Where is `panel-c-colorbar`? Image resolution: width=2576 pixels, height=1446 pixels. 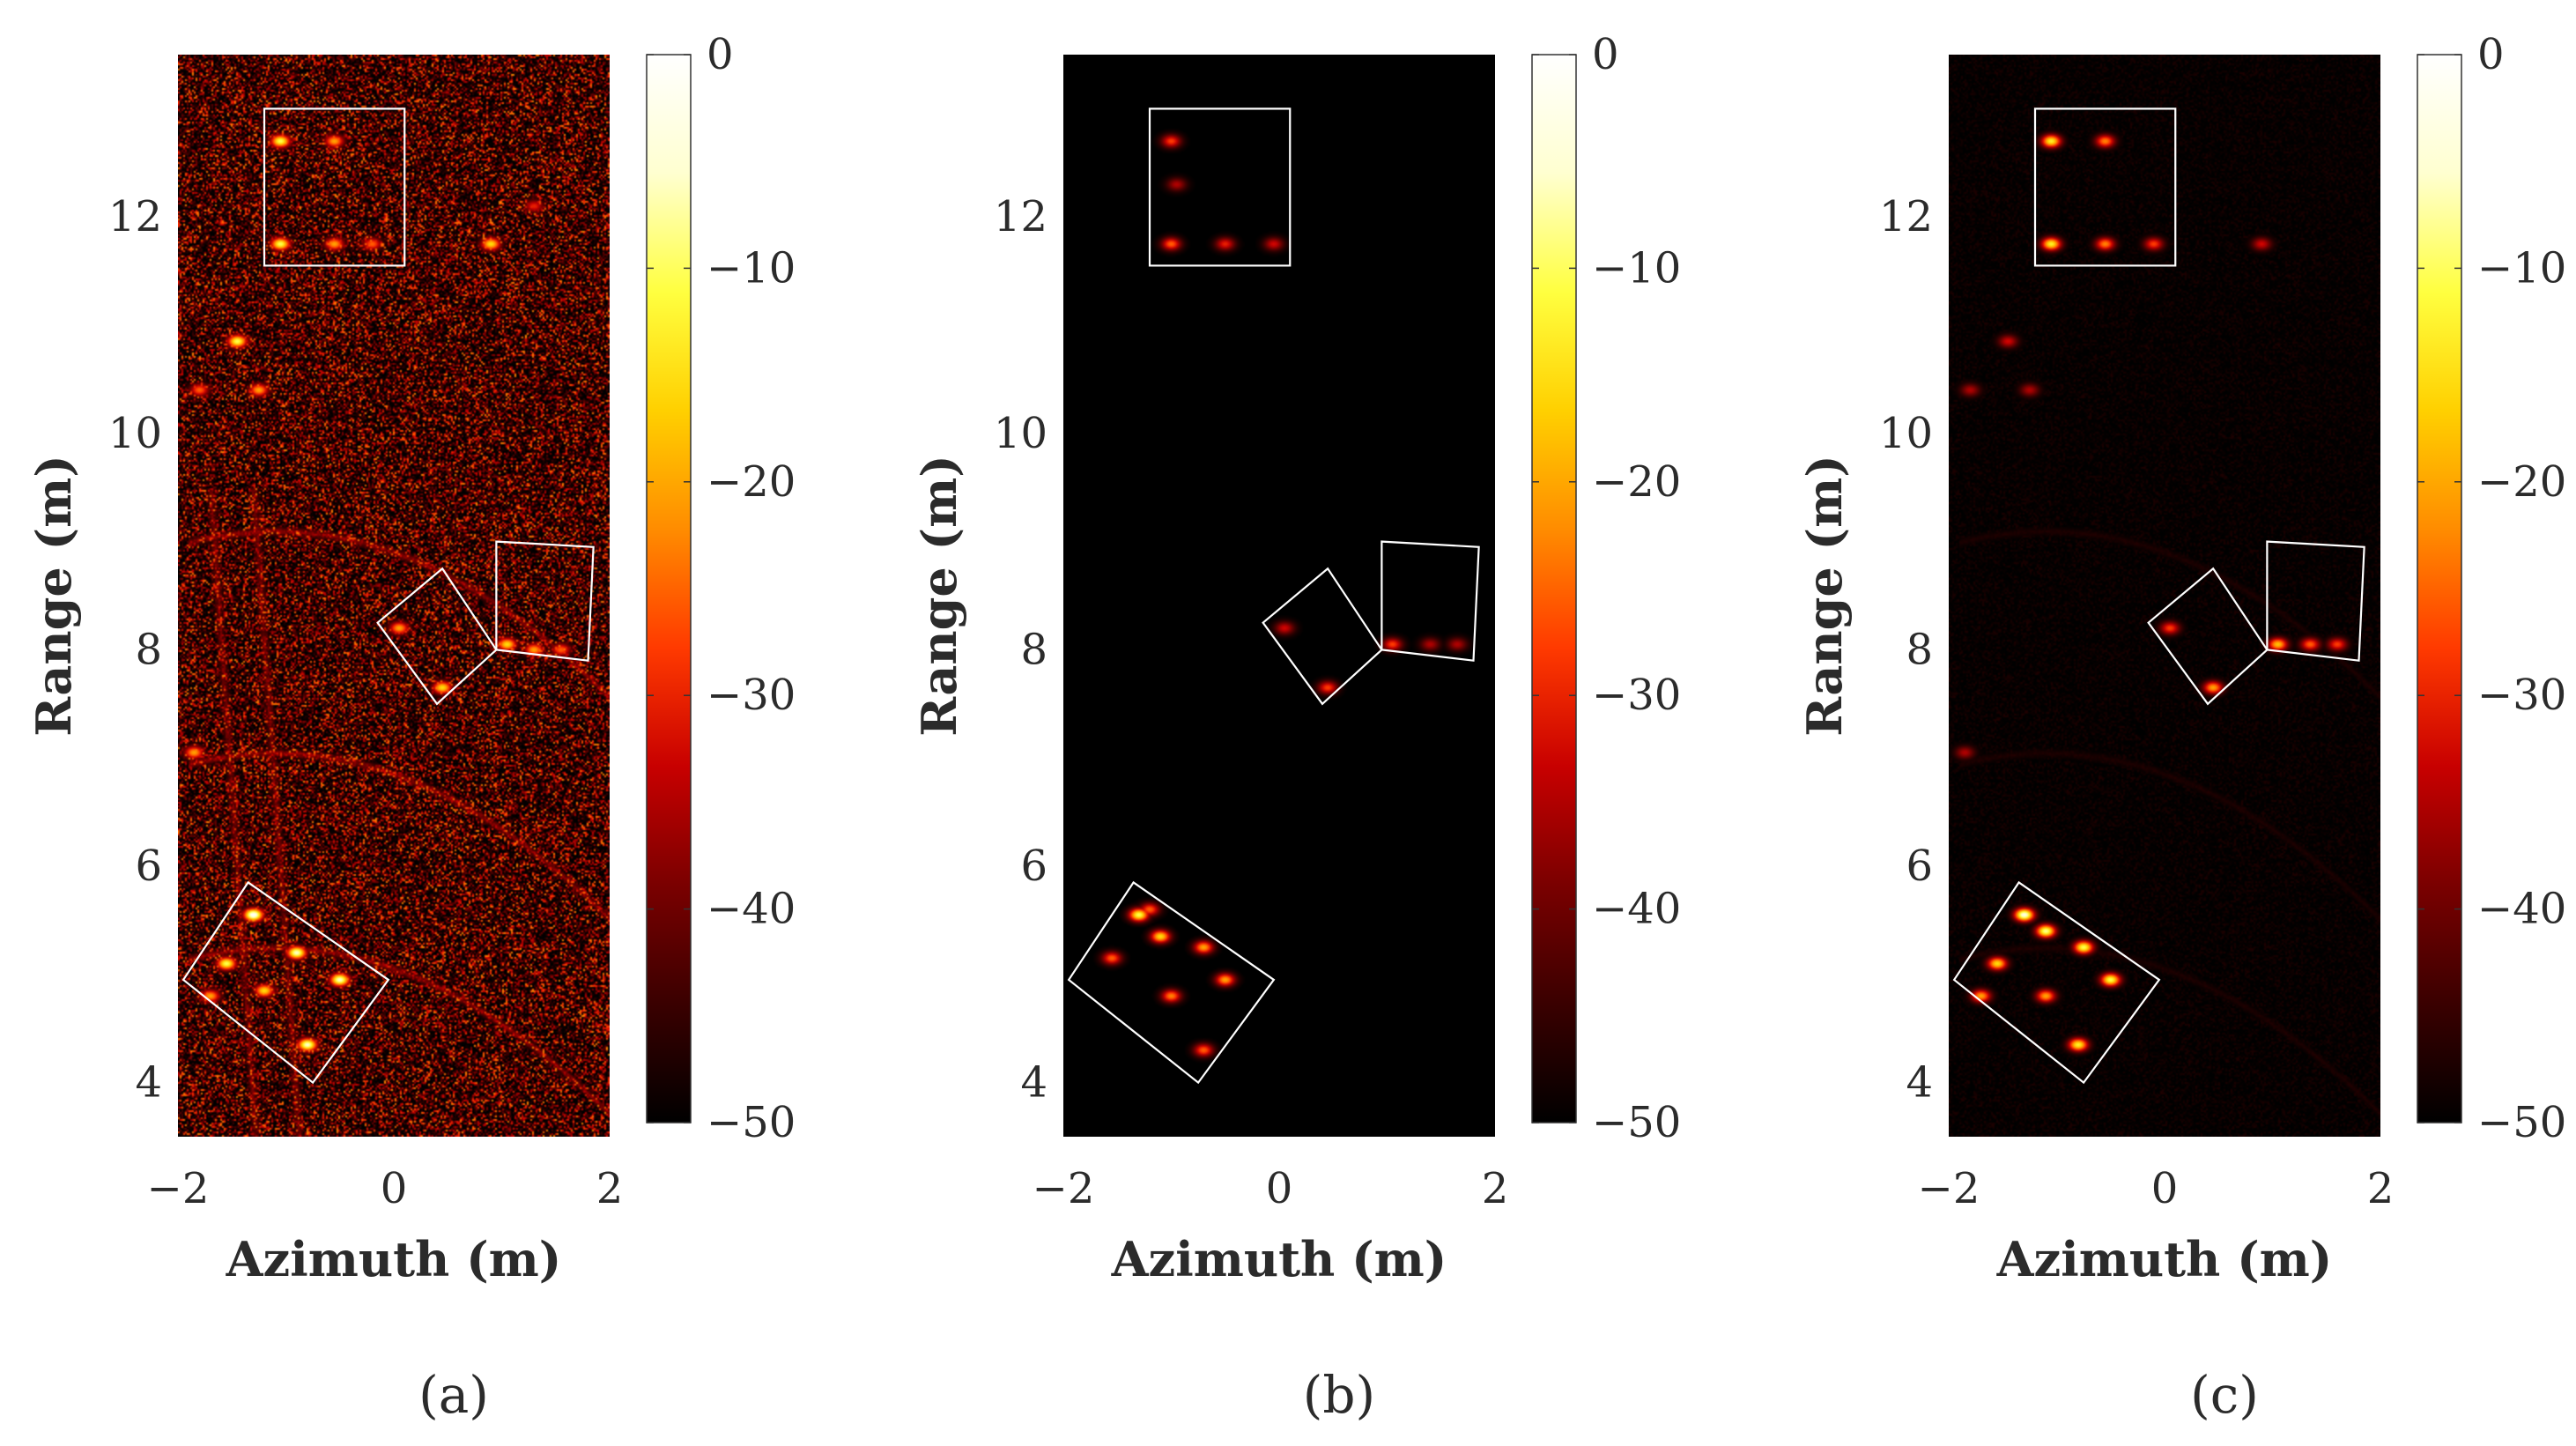
panel-c-colorbar is located at coordinates (2440, 588).